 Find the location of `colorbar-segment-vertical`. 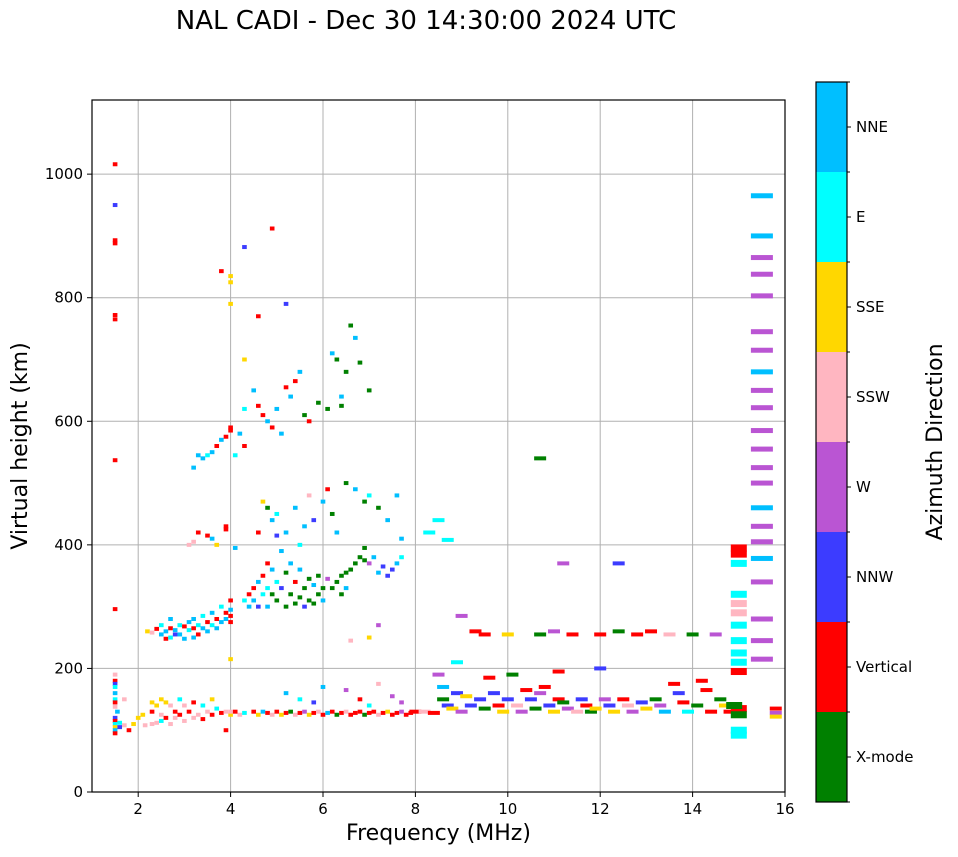

colorbar-segment-vertical is located at coordinates (831, 667).